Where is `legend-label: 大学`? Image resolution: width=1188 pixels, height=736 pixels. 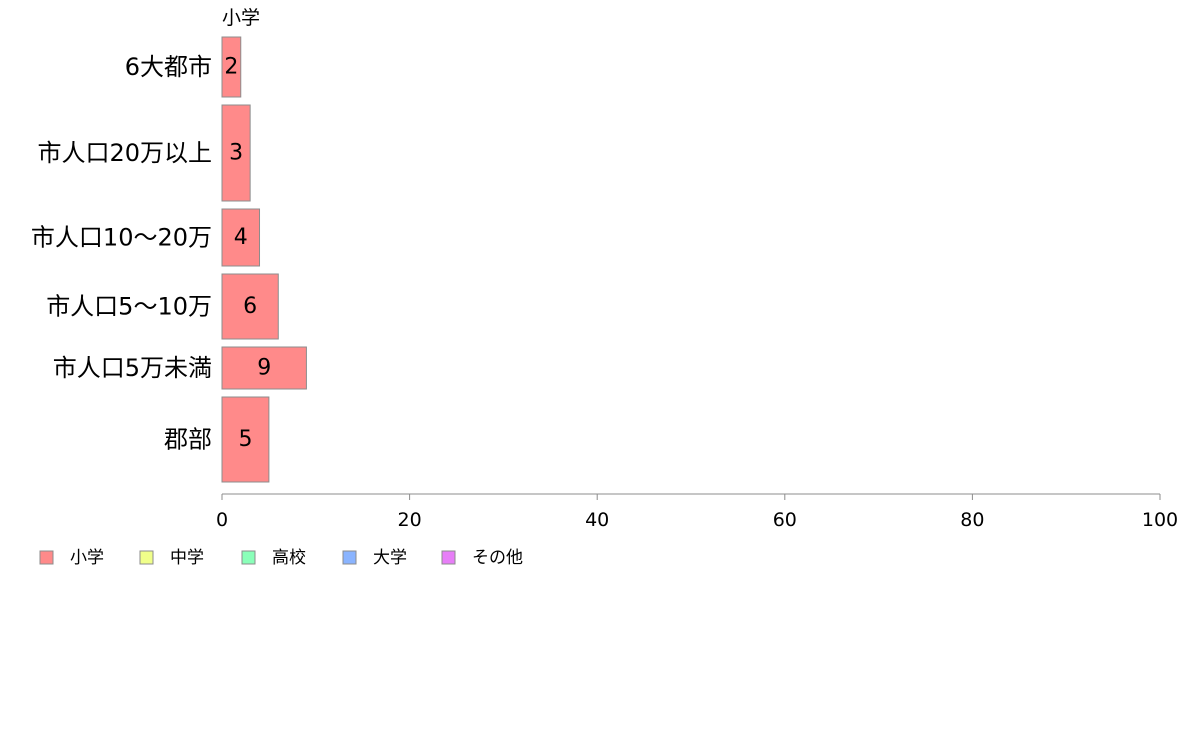
legend-label: 大学 is located at coordinates (390, 558).